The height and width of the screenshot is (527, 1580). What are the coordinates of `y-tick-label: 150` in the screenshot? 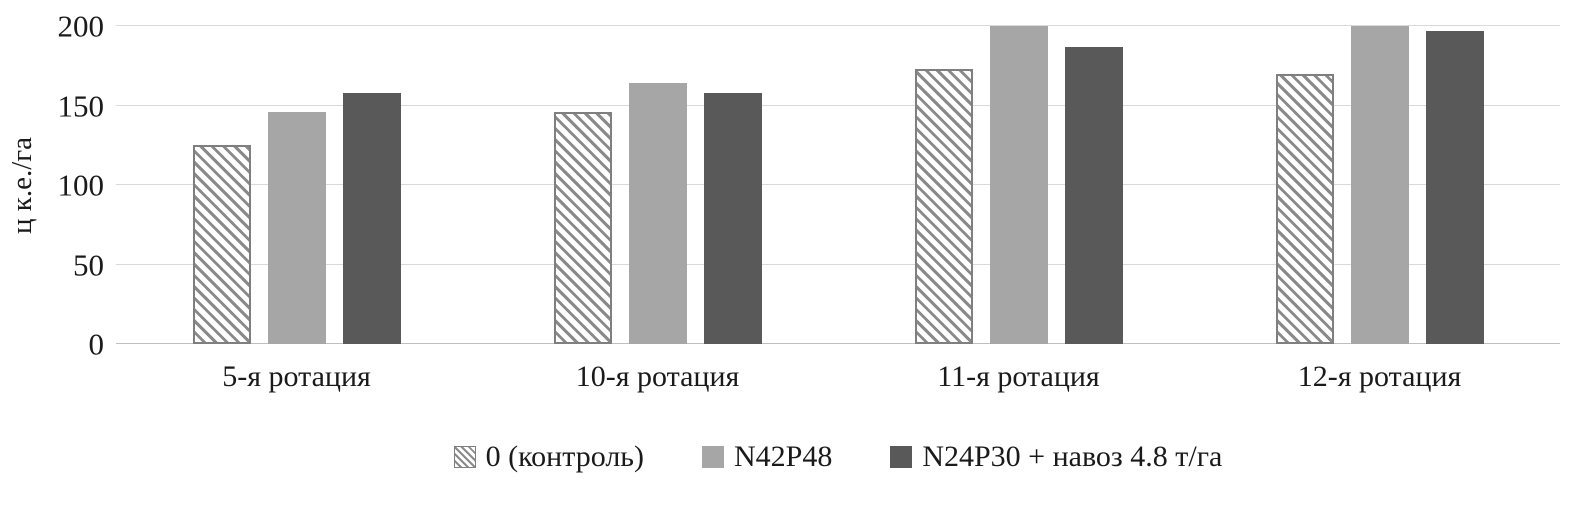 It's located at (81, 105).